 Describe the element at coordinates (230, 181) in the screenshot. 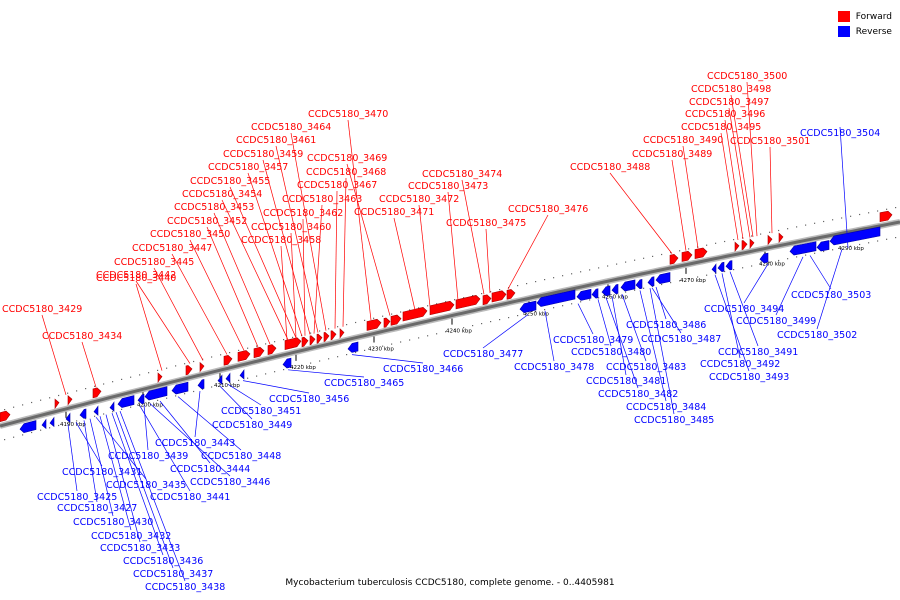

I see `forward-gene-label: CCDC5180_3455` at that location.